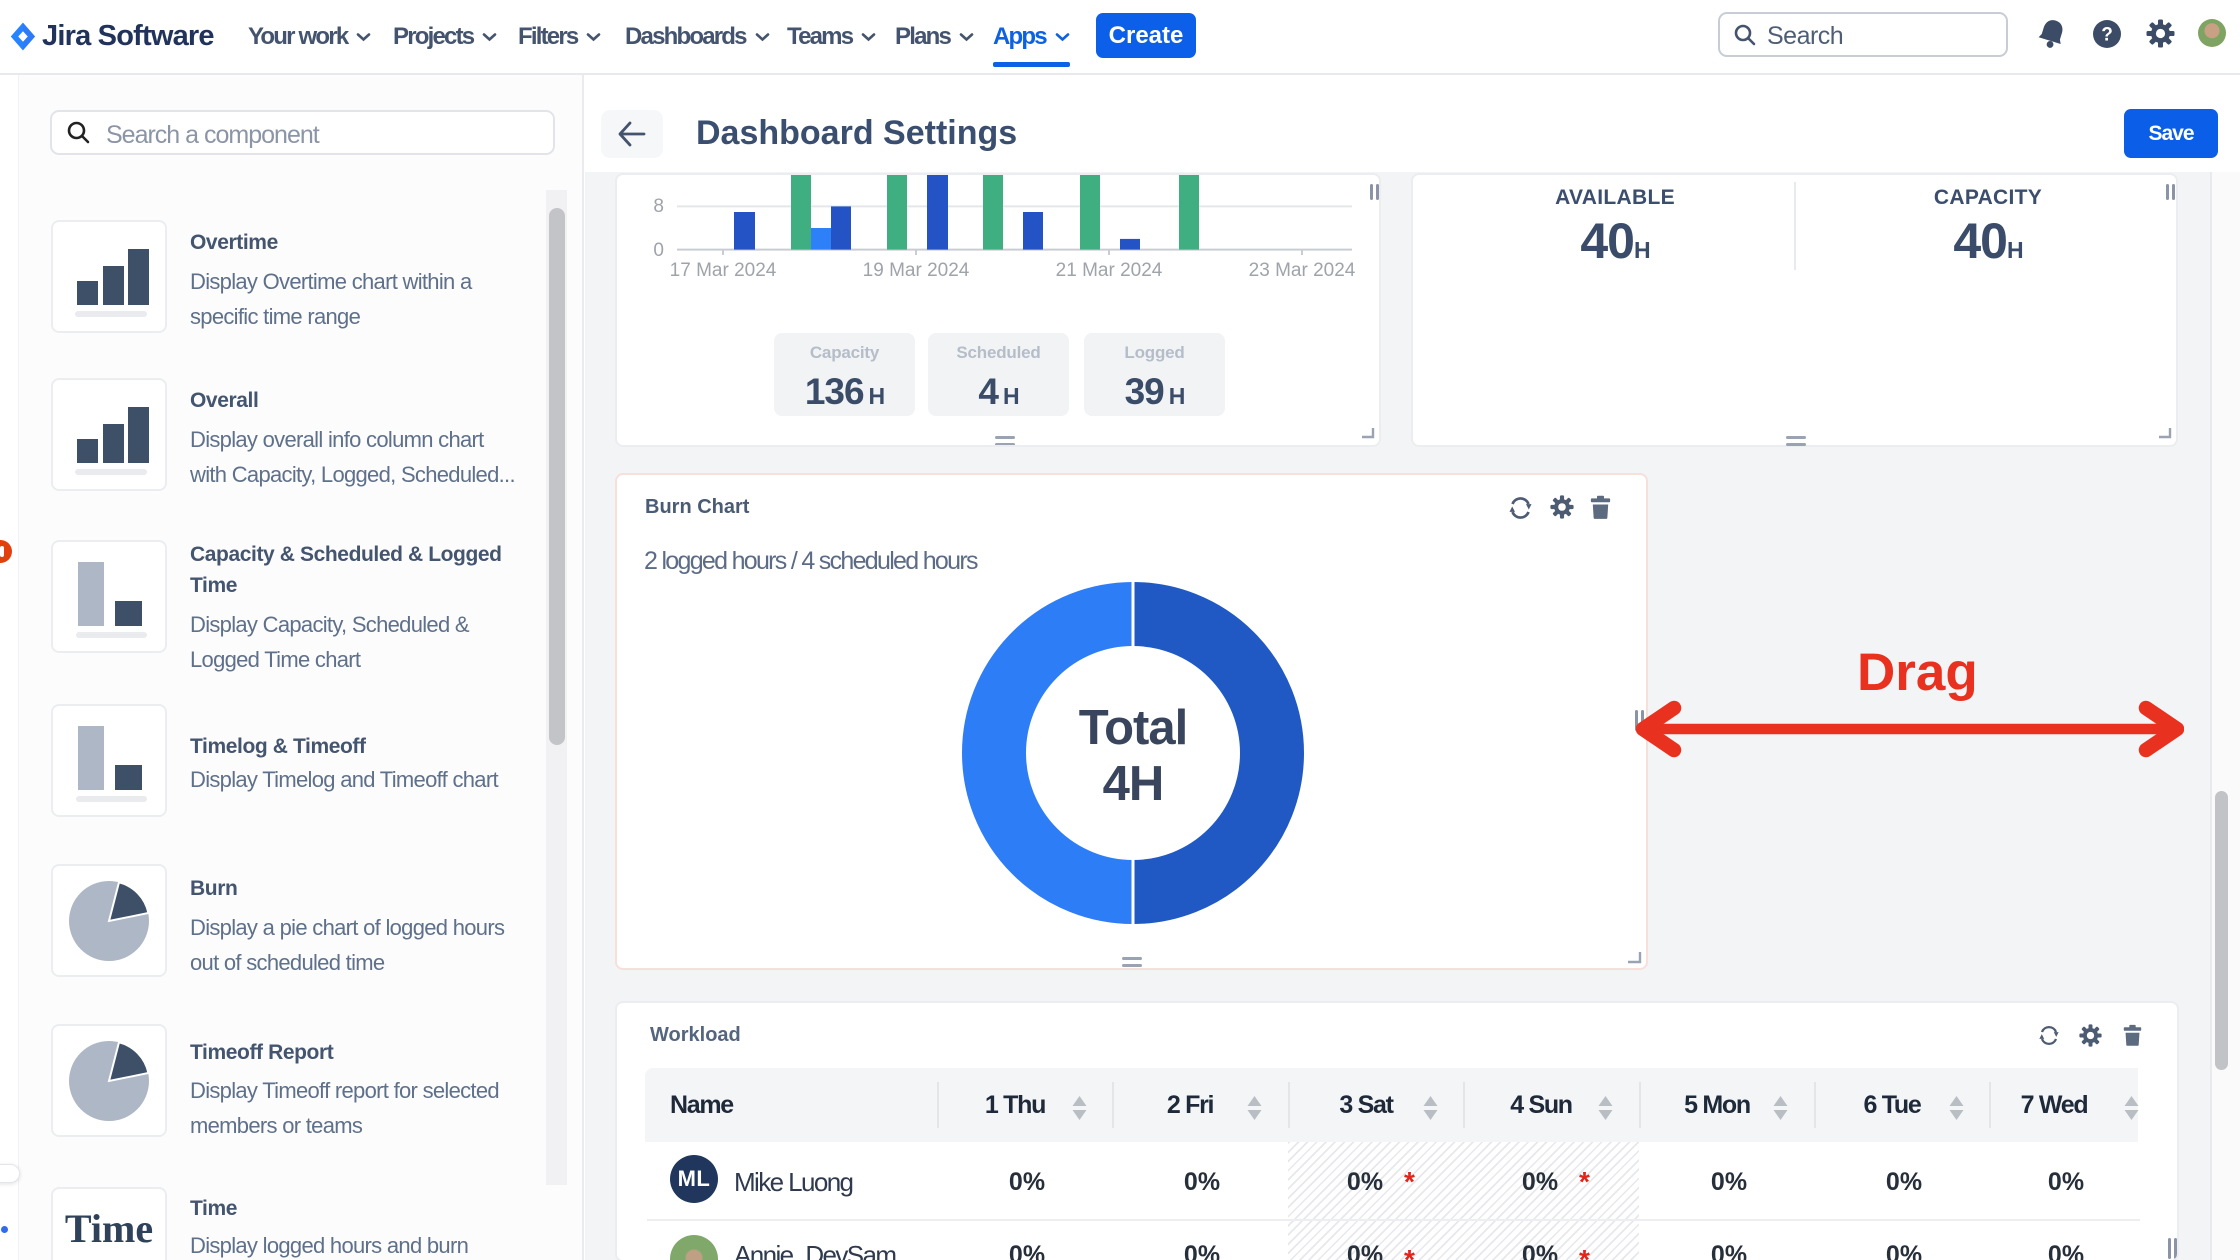  I want to click on svg-text: 23 Mar 2024, so click(1302, 270).